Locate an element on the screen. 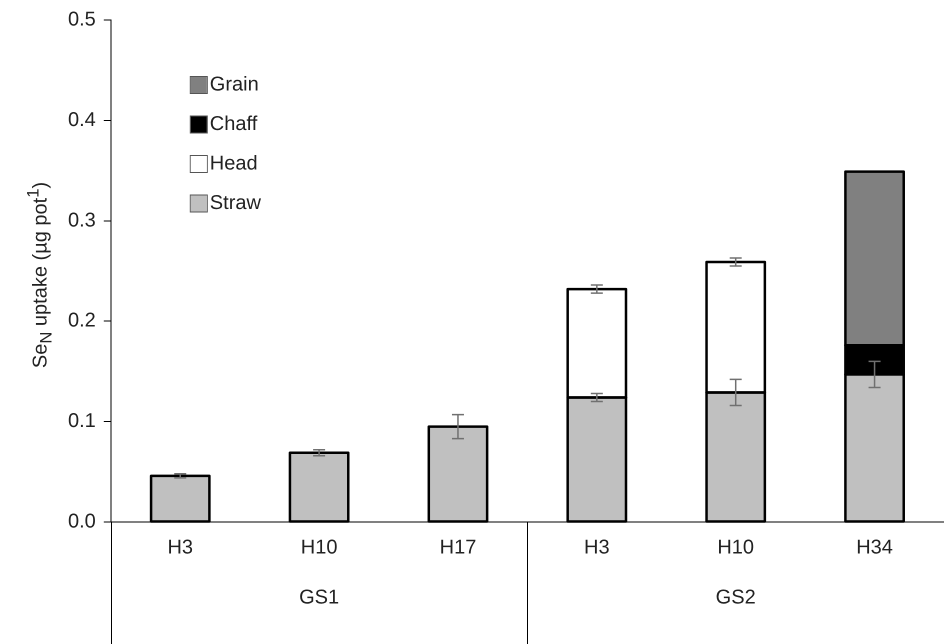  y-tick-label: 0.0 is located at coordinates (82, 521).